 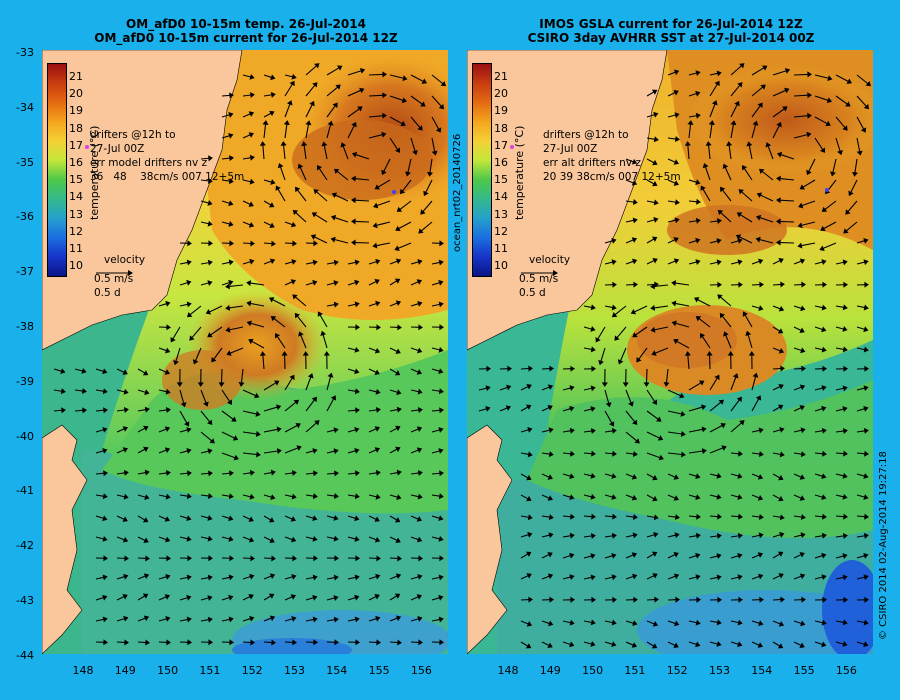 What do you see at coordinates (501, 180) in the screenshot?
I see `colorbar-tick-label: 15` at bounding box center [501, 180].